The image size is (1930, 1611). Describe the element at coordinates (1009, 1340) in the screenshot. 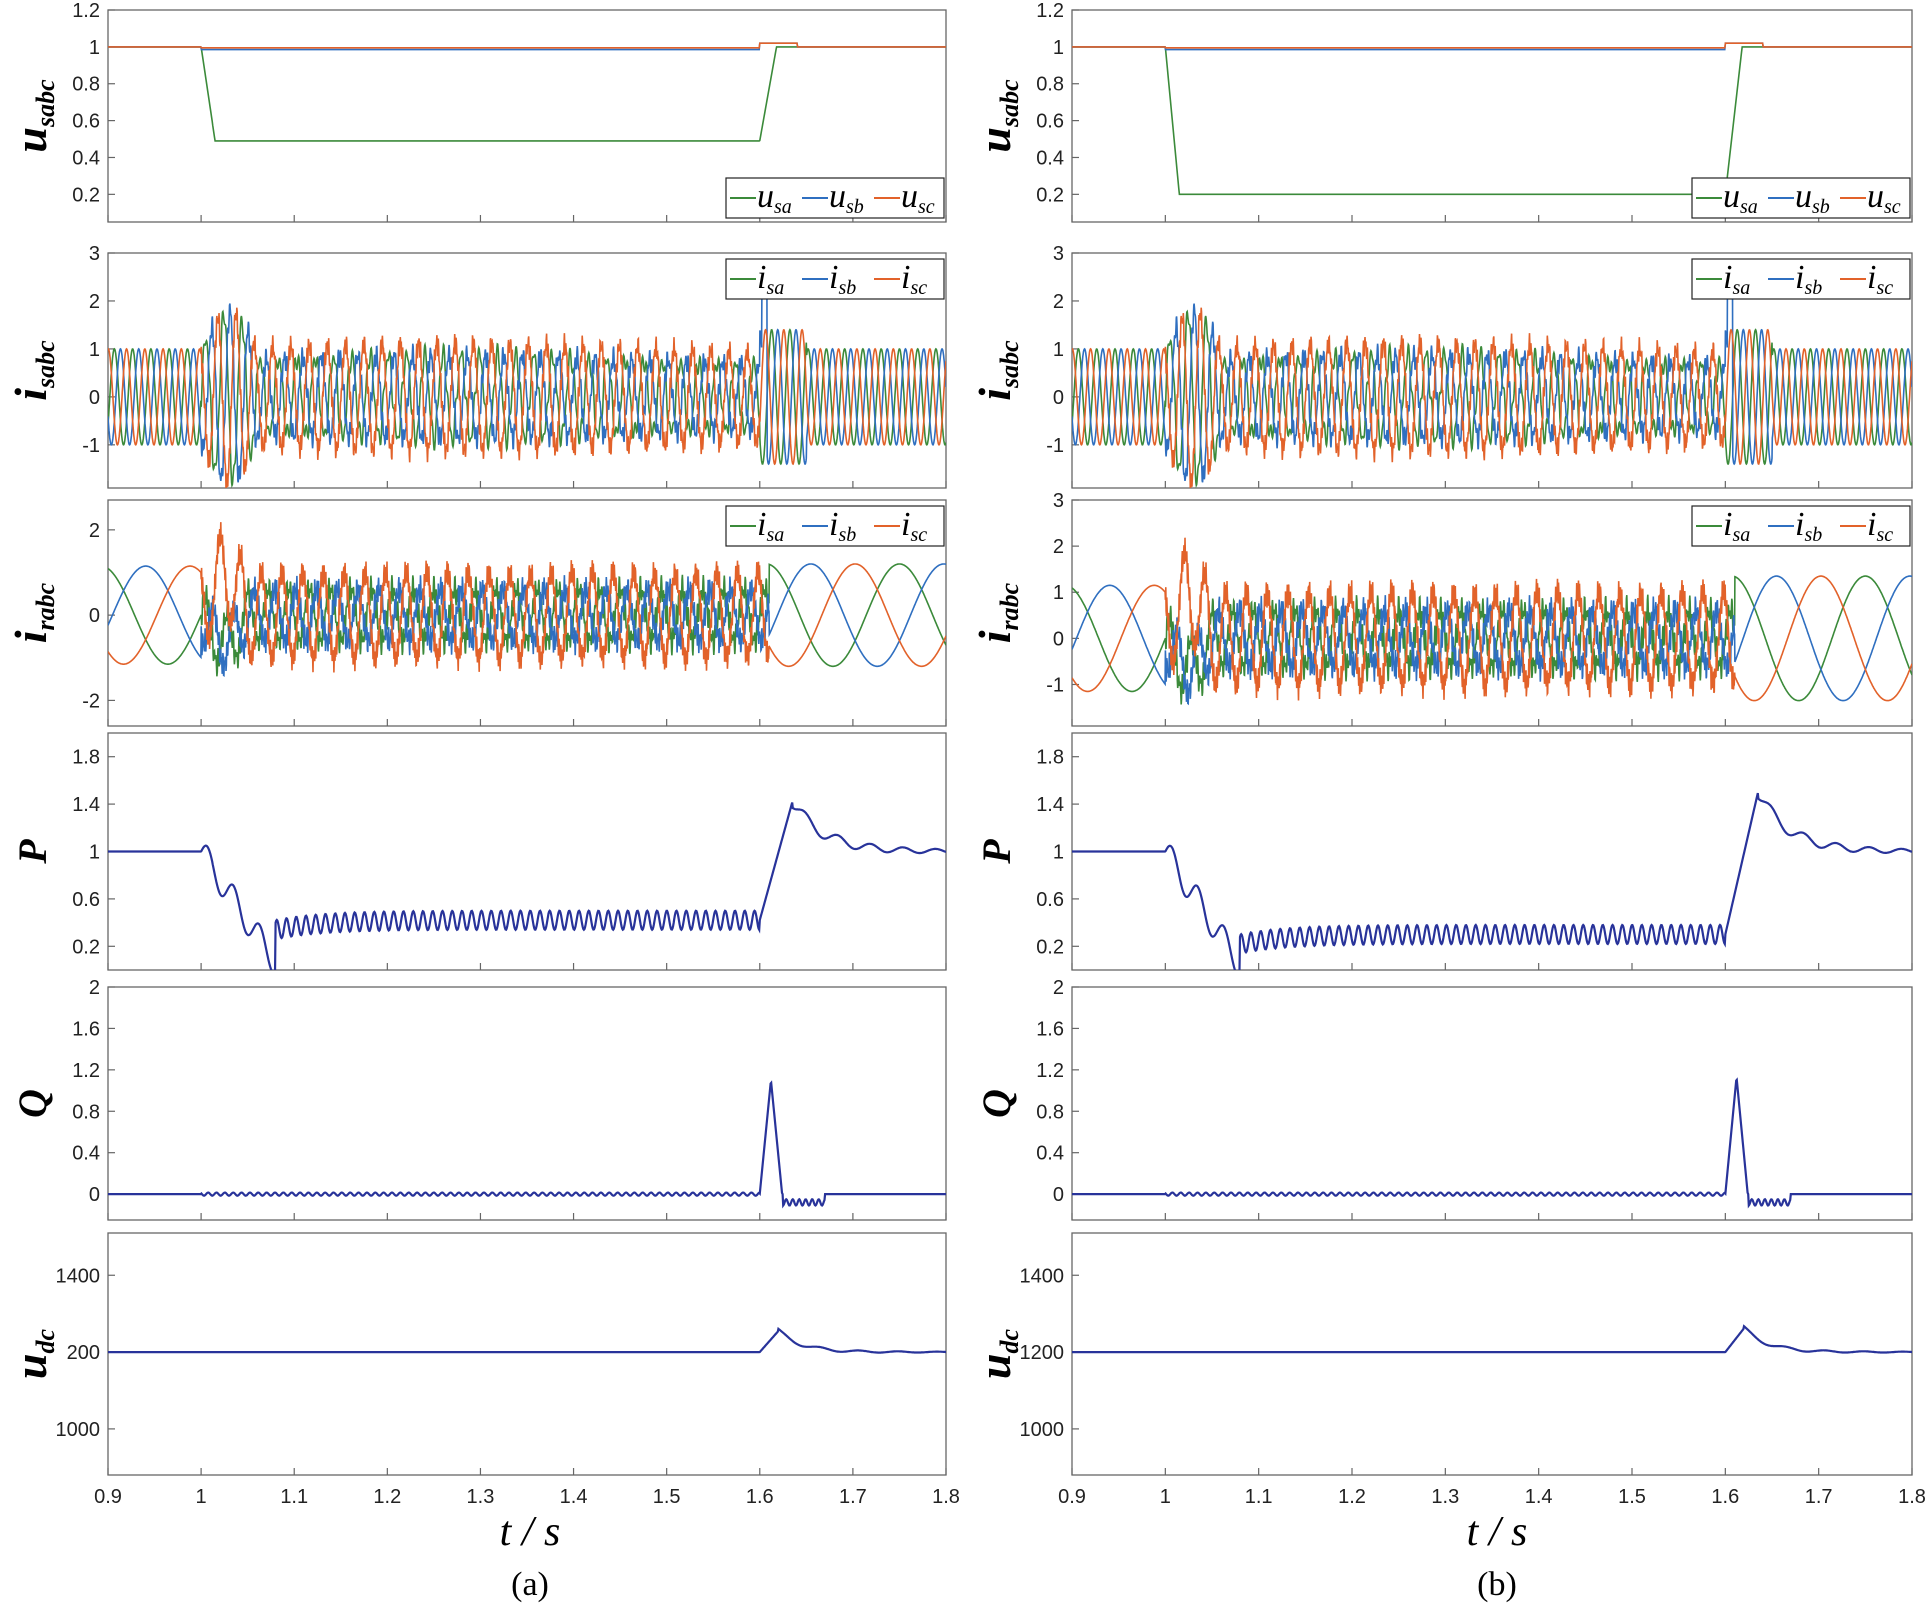

I see `y-axis-label-sub: dc` at that location.